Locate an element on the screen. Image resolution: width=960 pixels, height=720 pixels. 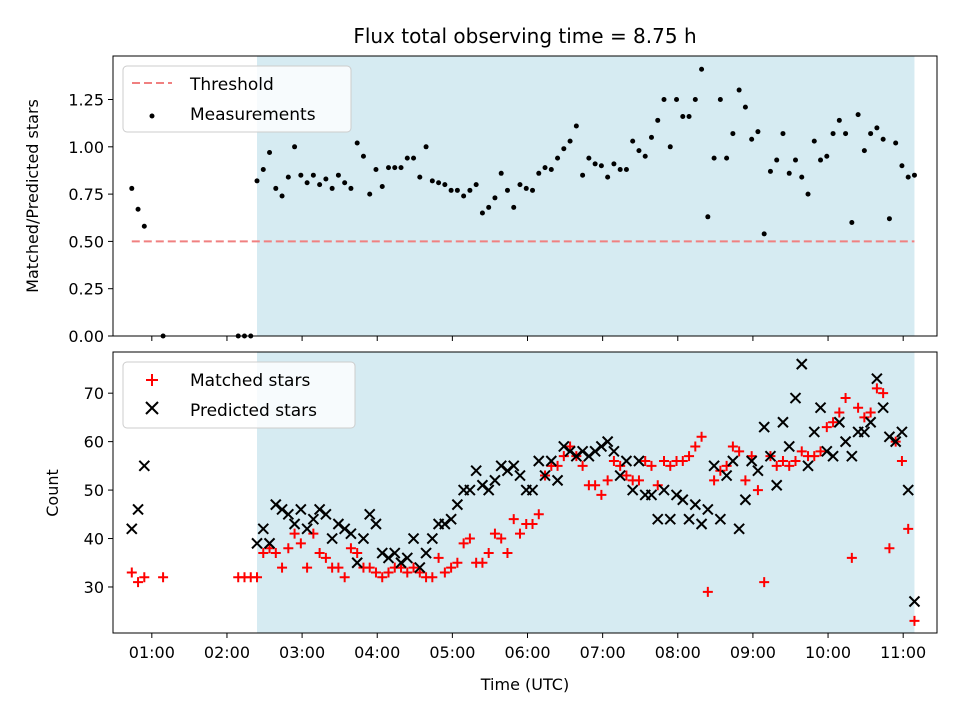
x-tick-label: 05:00 is located at coordinates (452, 652).